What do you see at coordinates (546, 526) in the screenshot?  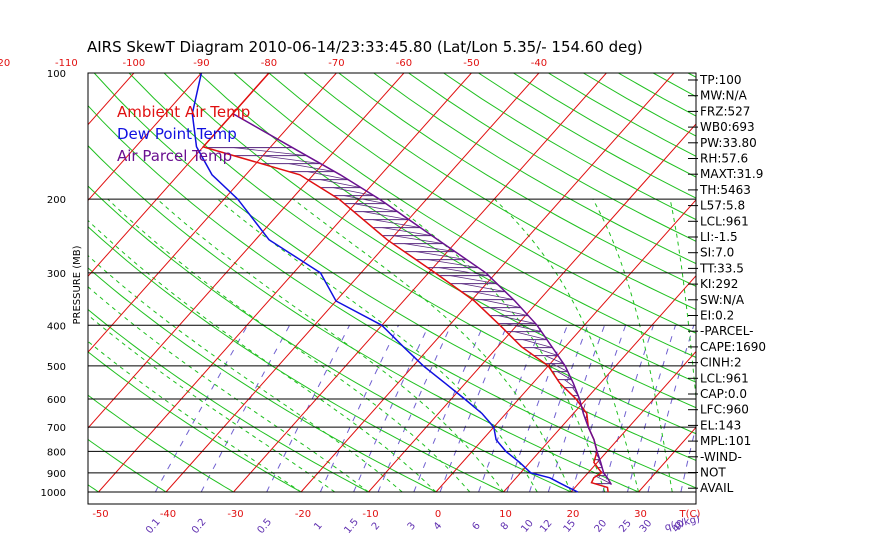 I see `mixing-ratio-tick-label: 12` at bounding box center [546, 526].